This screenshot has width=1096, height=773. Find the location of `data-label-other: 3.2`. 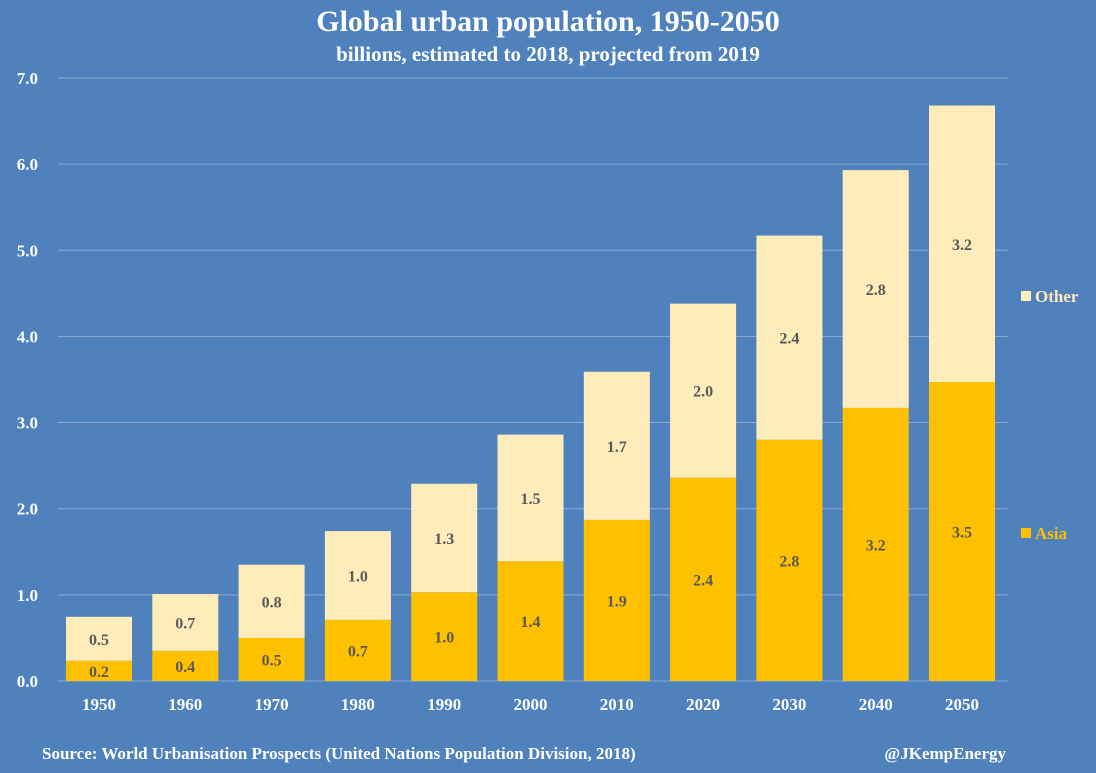

data-label-other: 3.2 is located at coordinates (962, 245).